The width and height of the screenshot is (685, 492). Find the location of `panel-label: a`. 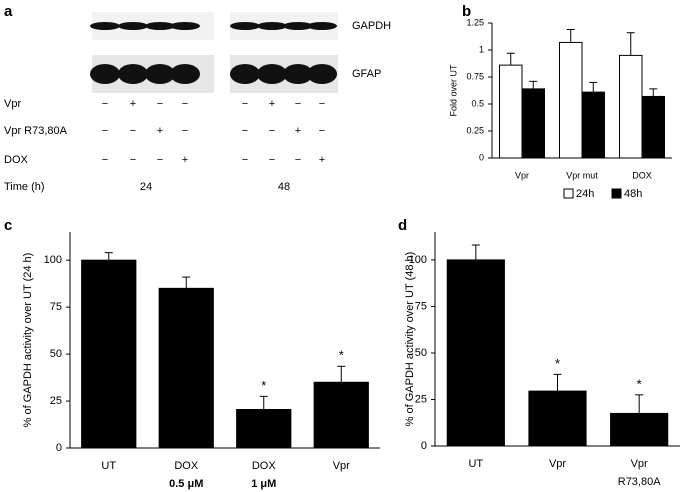

panel-label: a is located at coordinates (8, 11).